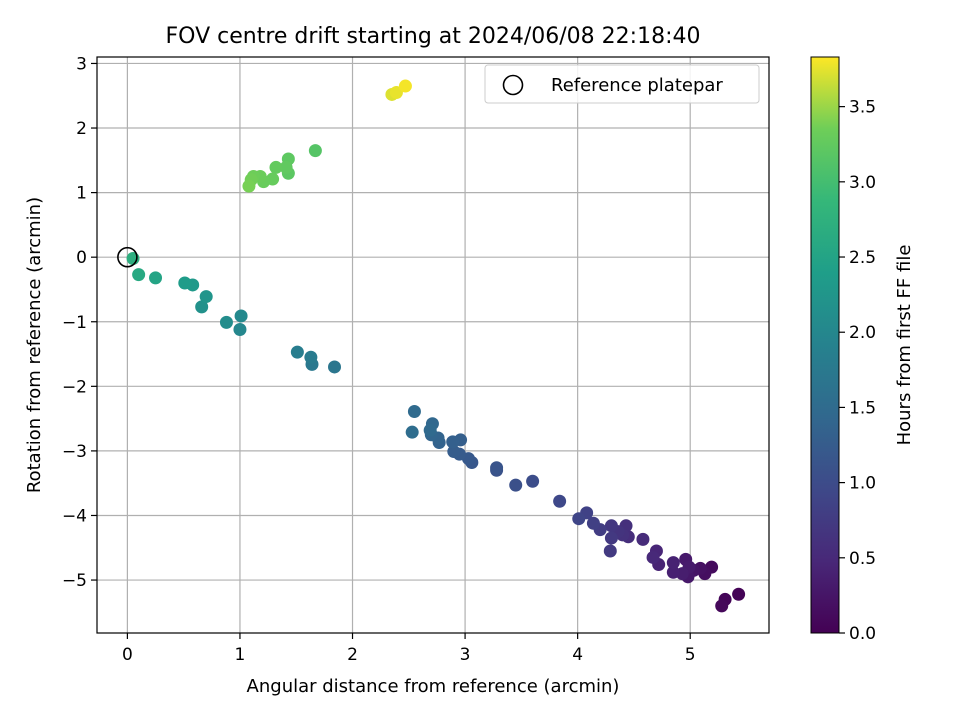 The width and height of the screenshot is (960, 724). I want to click on colorbar-tick-label: 1.5, so click(862, 408).